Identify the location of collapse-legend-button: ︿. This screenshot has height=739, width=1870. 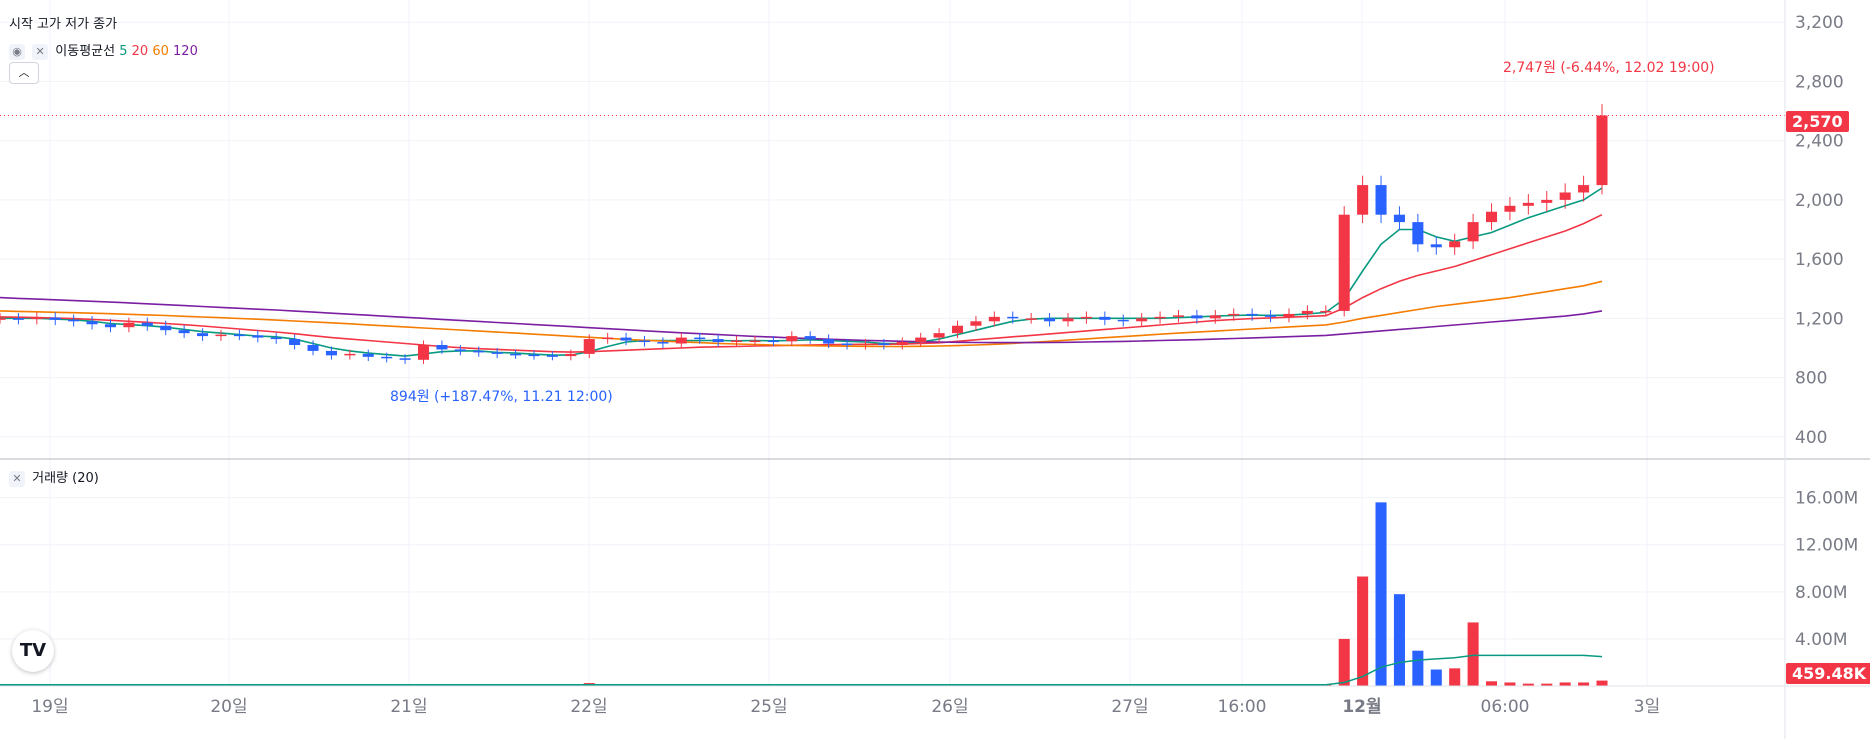
(24, 73).